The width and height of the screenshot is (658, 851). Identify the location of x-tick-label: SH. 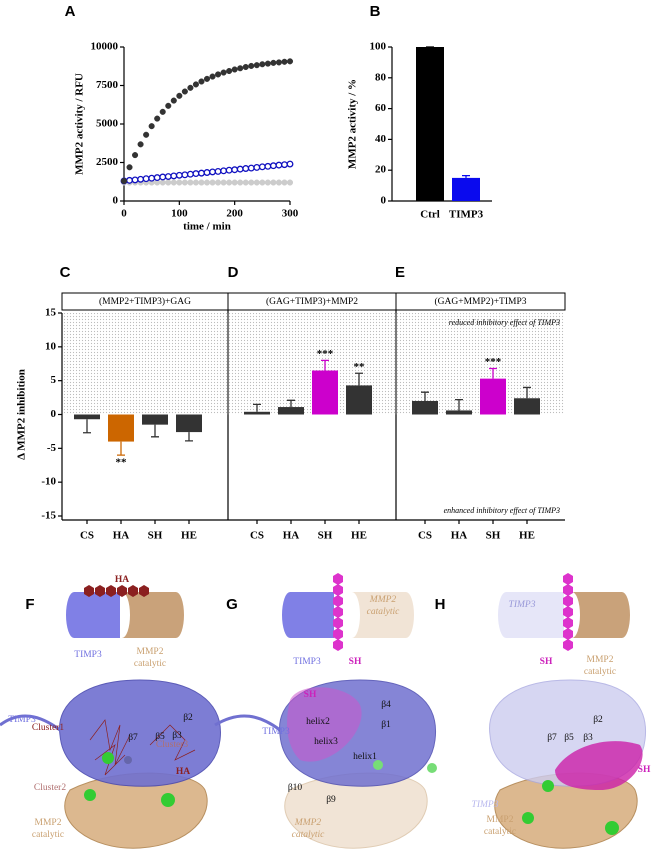
(155, 536).